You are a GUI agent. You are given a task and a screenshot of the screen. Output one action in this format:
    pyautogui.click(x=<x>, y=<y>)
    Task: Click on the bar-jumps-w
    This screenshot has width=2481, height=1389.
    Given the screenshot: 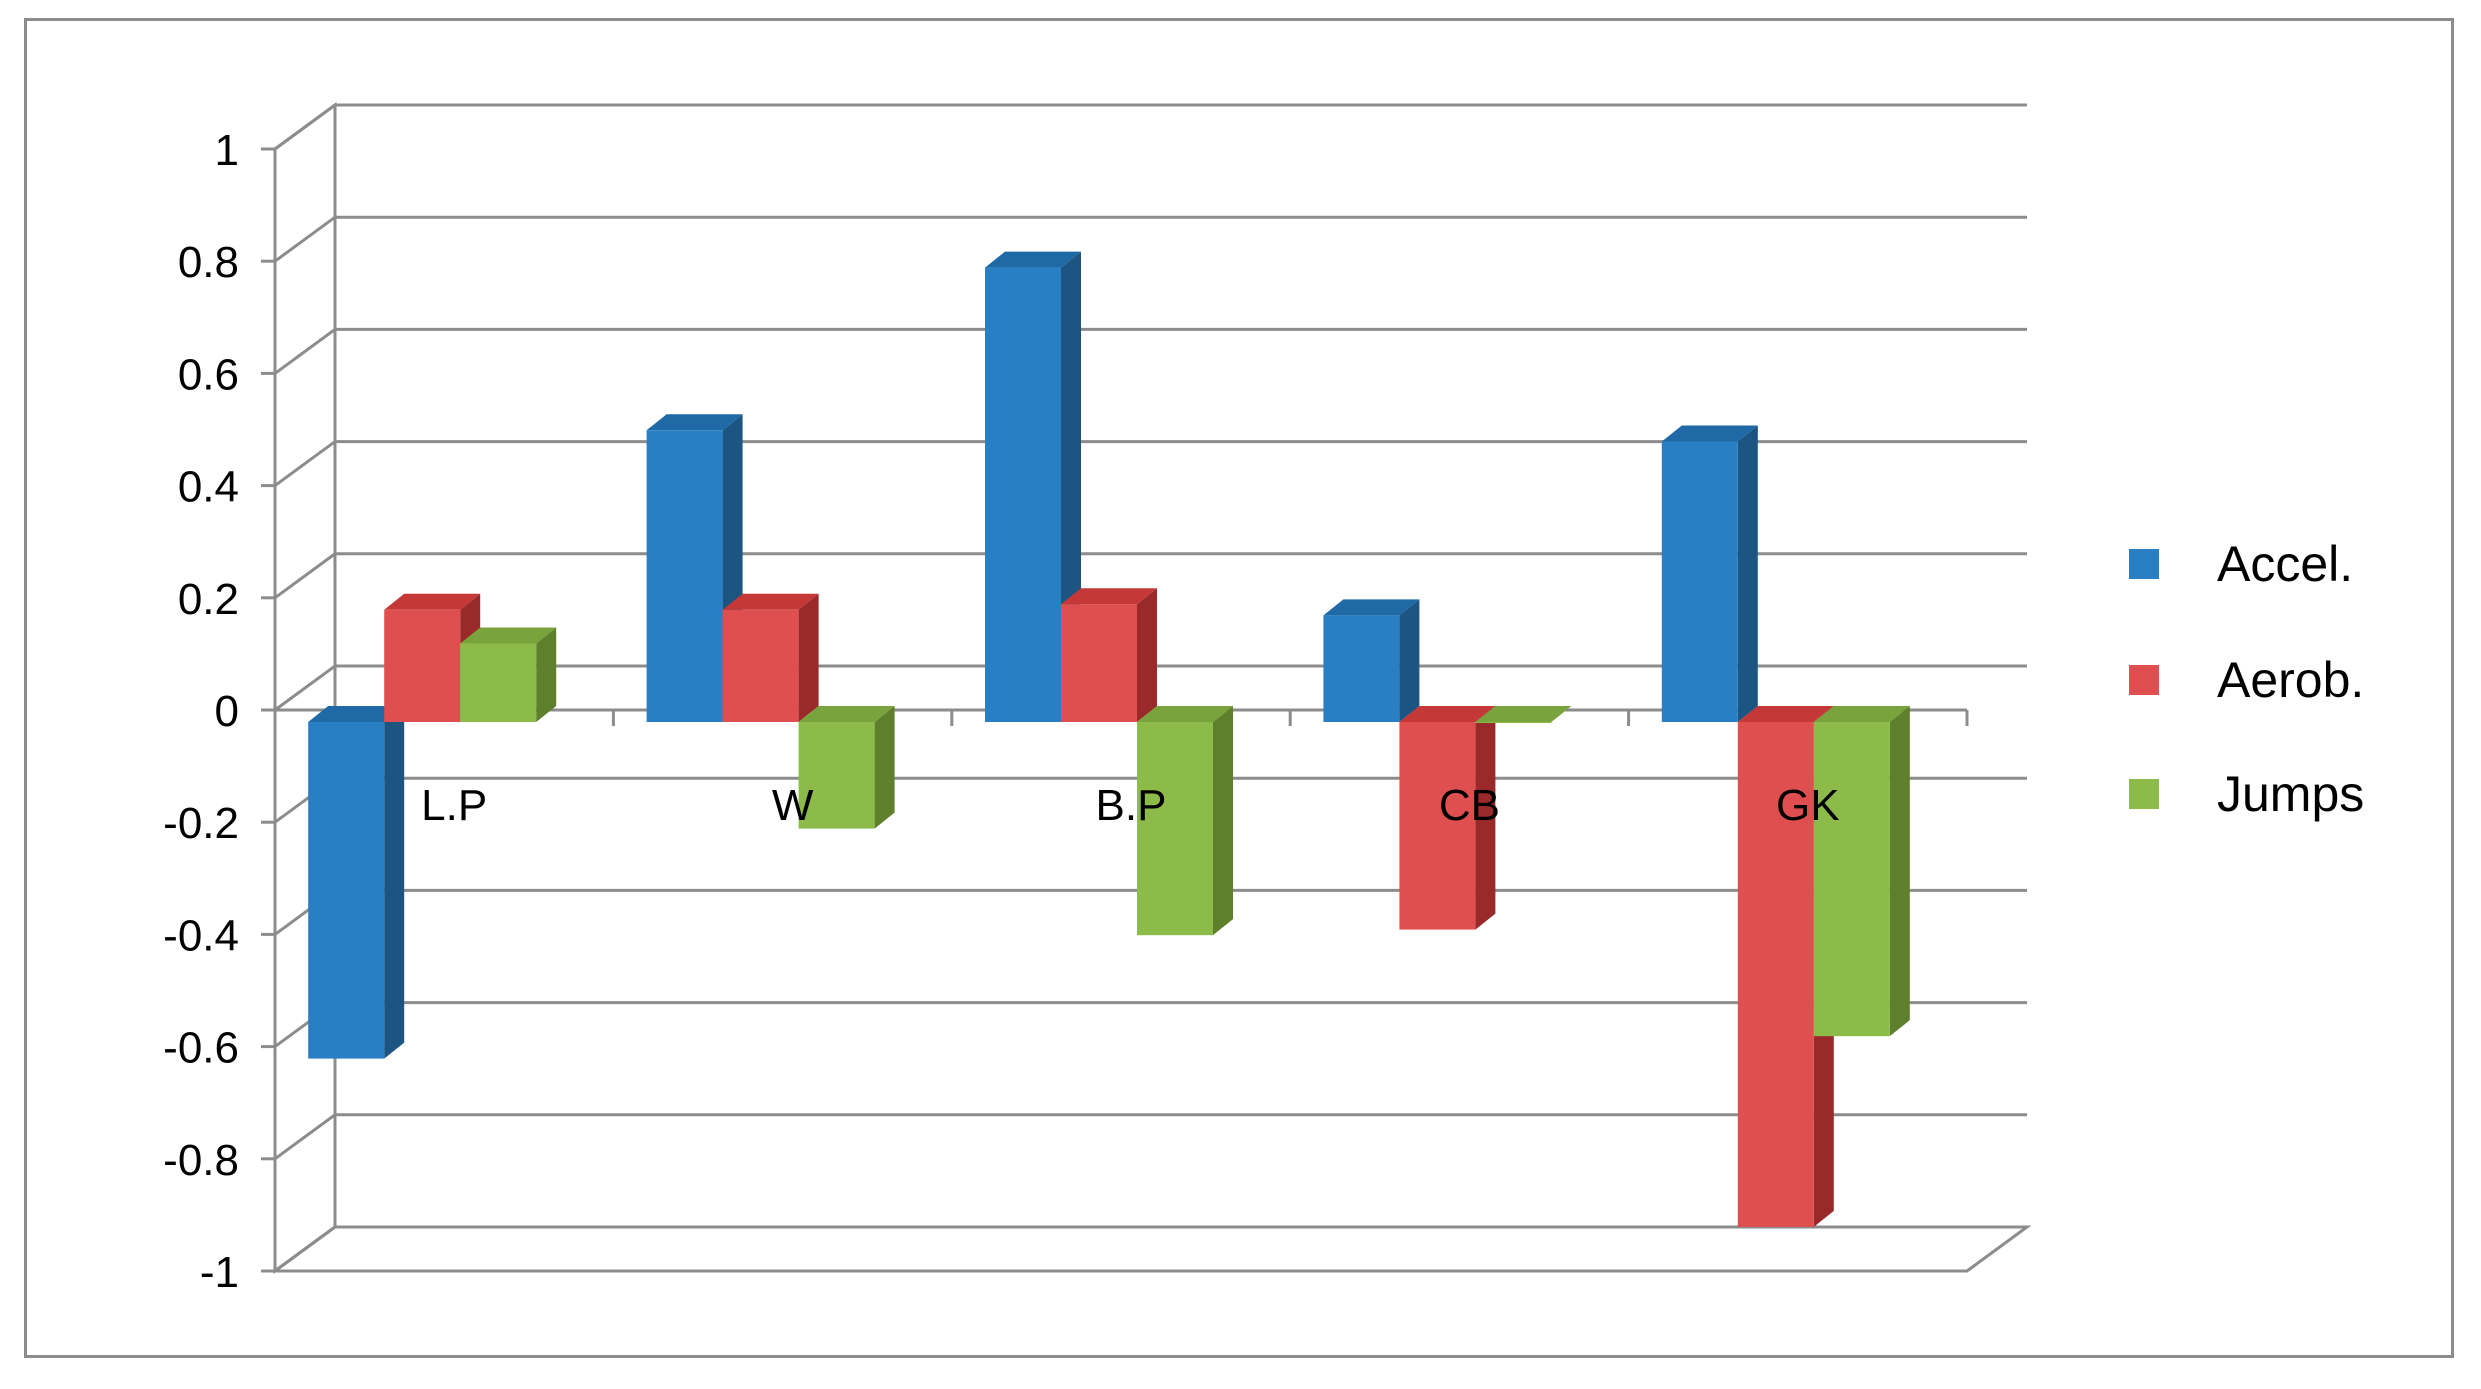 What is the action you would take?
    pyautogui.click(x=846, y=767)
    